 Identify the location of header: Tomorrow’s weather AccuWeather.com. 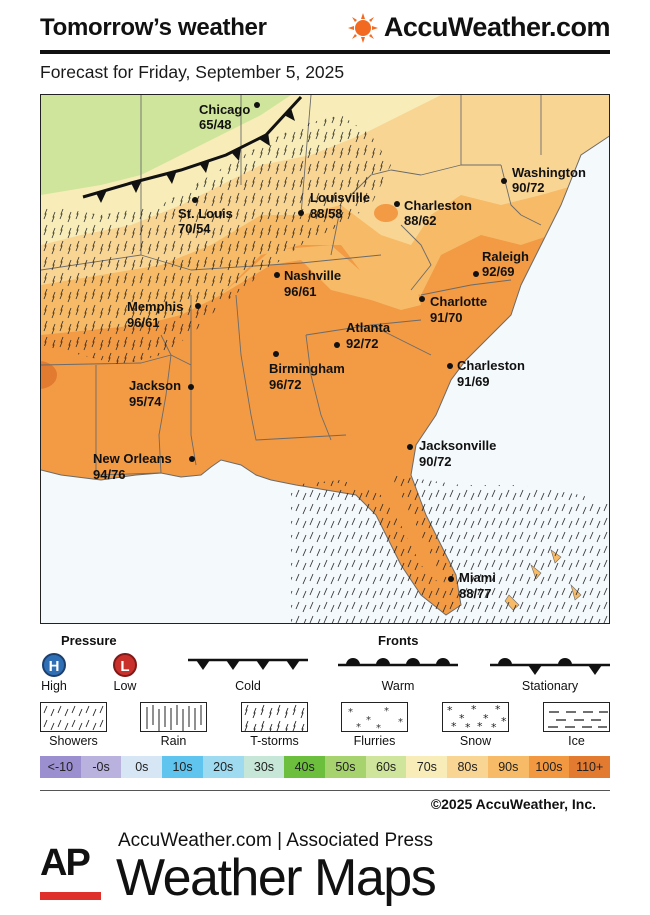
(325, 31).